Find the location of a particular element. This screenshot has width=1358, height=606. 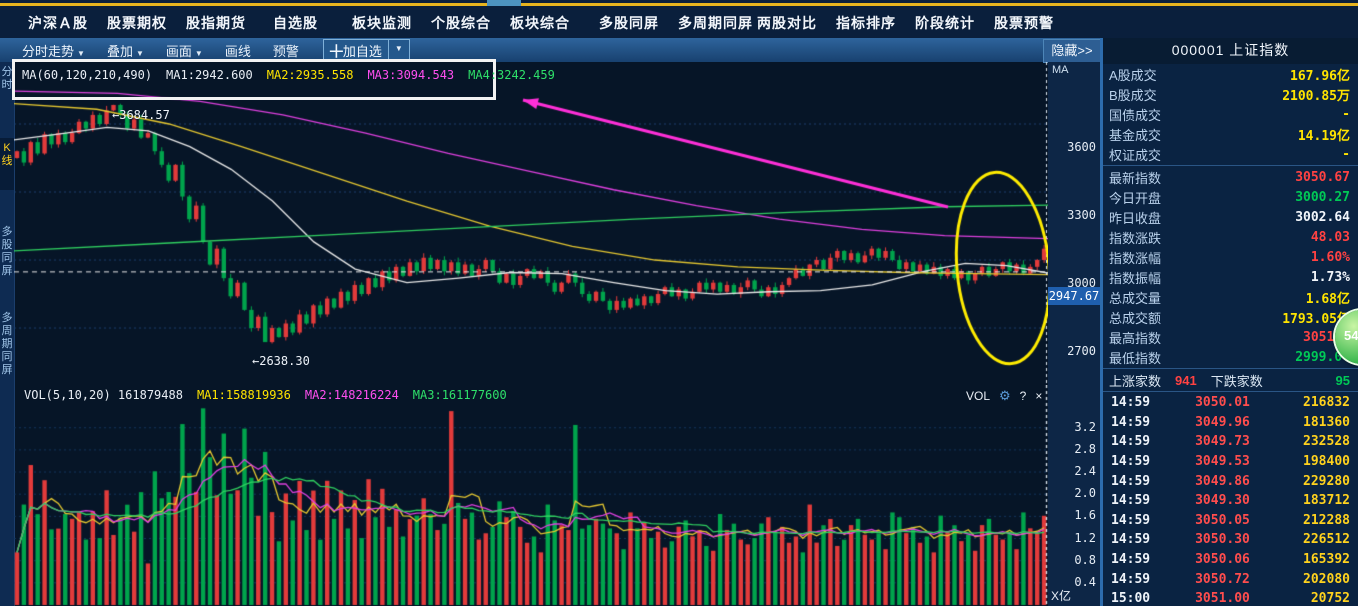

add-favorite-dropdown: ▼ is located at coordinates (398, 50).